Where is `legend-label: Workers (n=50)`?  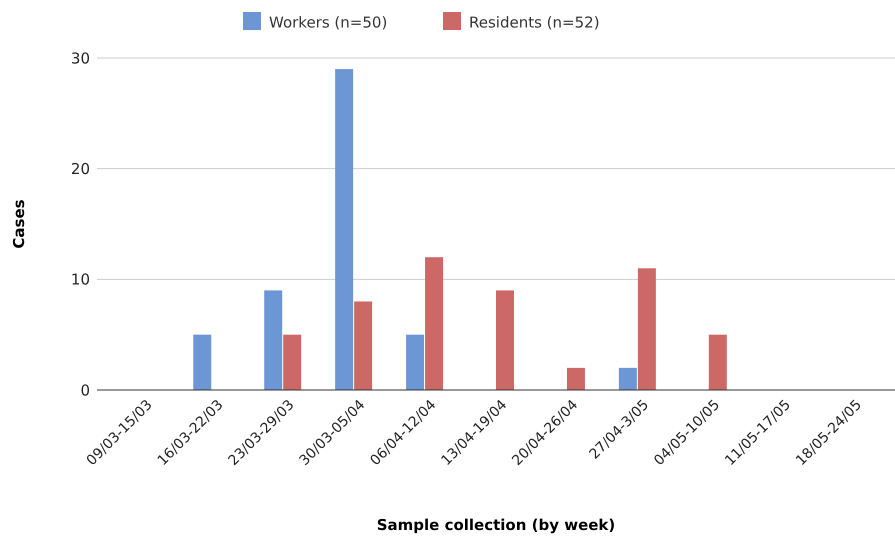 legend-label: Workers (n=50) is located at coordinates (328, 22).